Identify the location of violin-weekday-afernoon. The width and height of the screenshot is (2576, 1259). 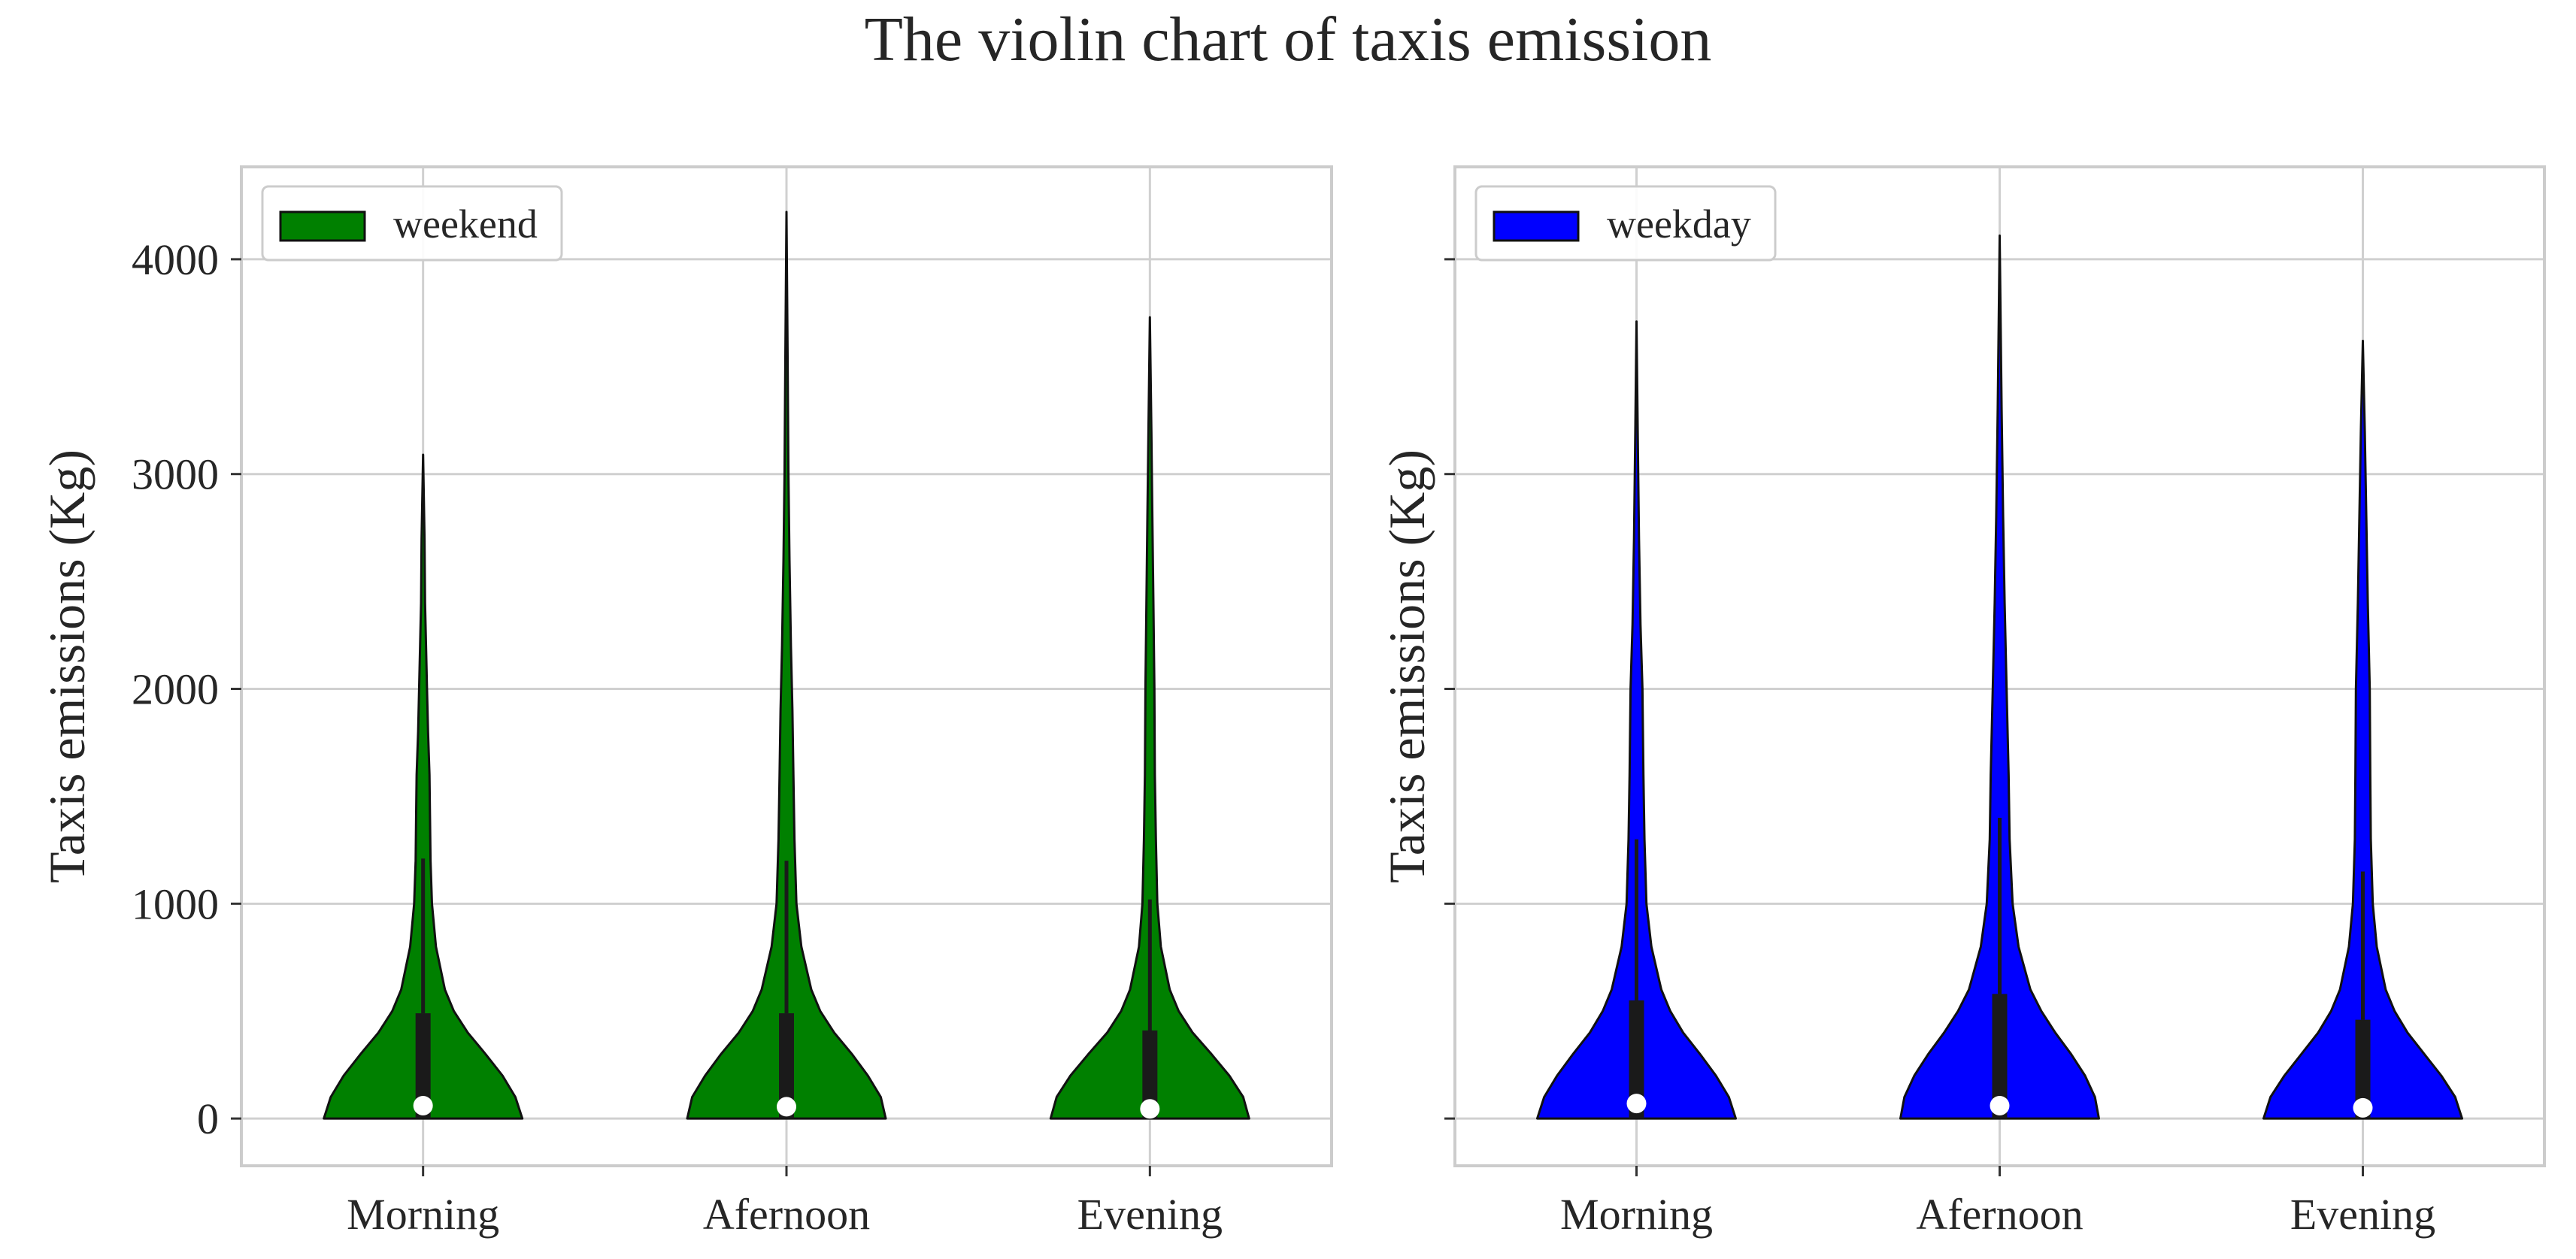
(1999, 678).